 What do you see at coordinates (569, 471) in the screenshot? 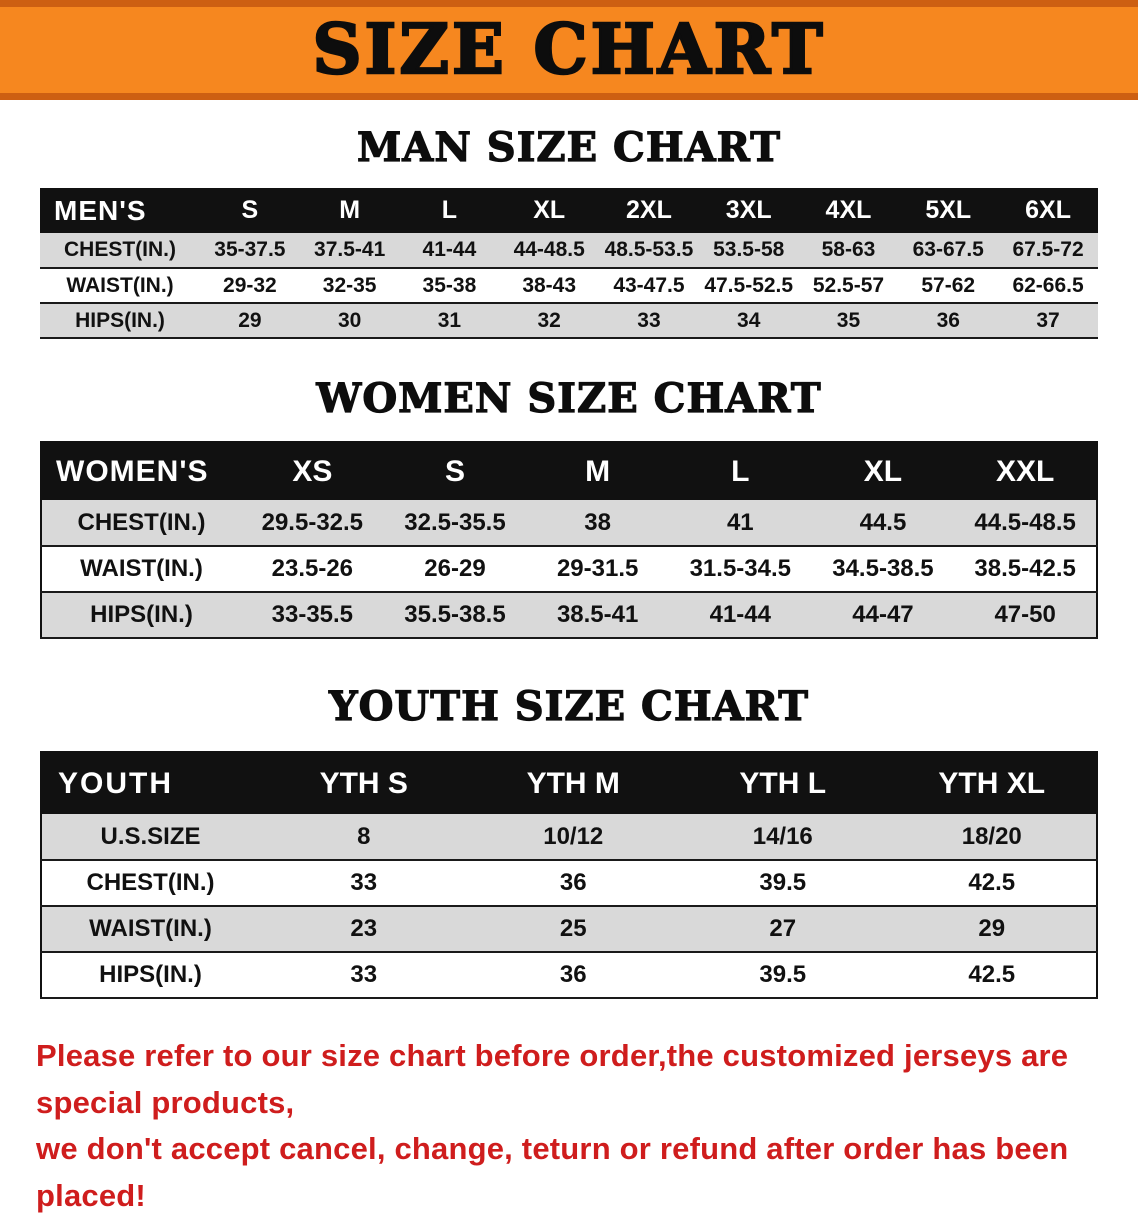
I see `women-table-header-row: WOMEN'S XS S M L XL XXL` at bounding box center [569, 471].